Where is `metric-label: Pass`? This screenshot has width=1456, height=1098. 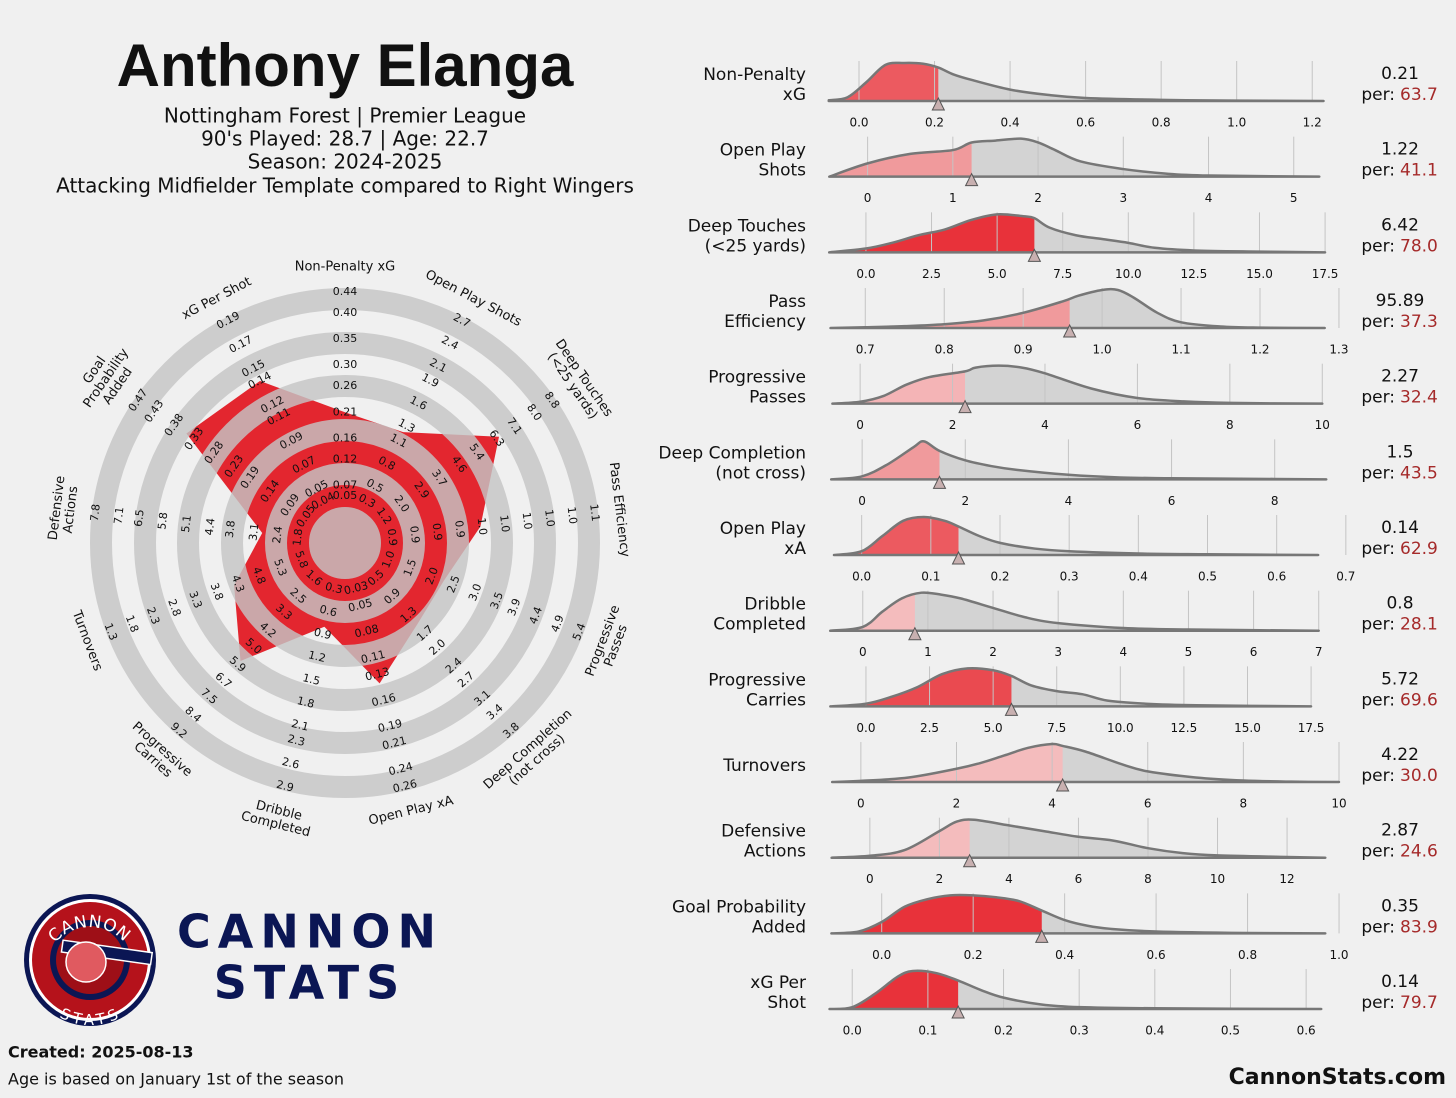
metric-label: Pass is located at coordinates (787, 302).